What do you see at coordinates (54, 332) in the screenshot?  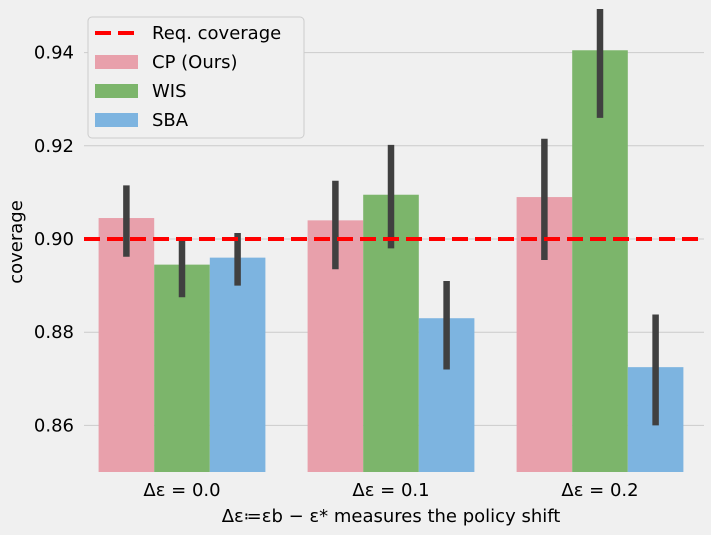 I see `y-tick-label: 0.88` at bounding box center [54, 332].